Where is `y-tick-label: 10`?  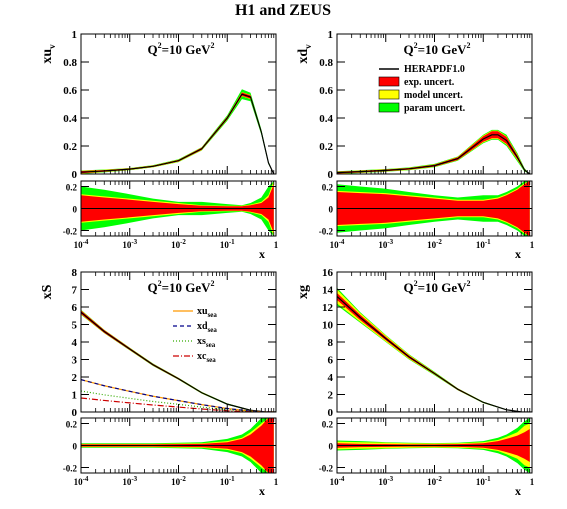 y-tick-label: 10 is located at coordinates (328, 326).